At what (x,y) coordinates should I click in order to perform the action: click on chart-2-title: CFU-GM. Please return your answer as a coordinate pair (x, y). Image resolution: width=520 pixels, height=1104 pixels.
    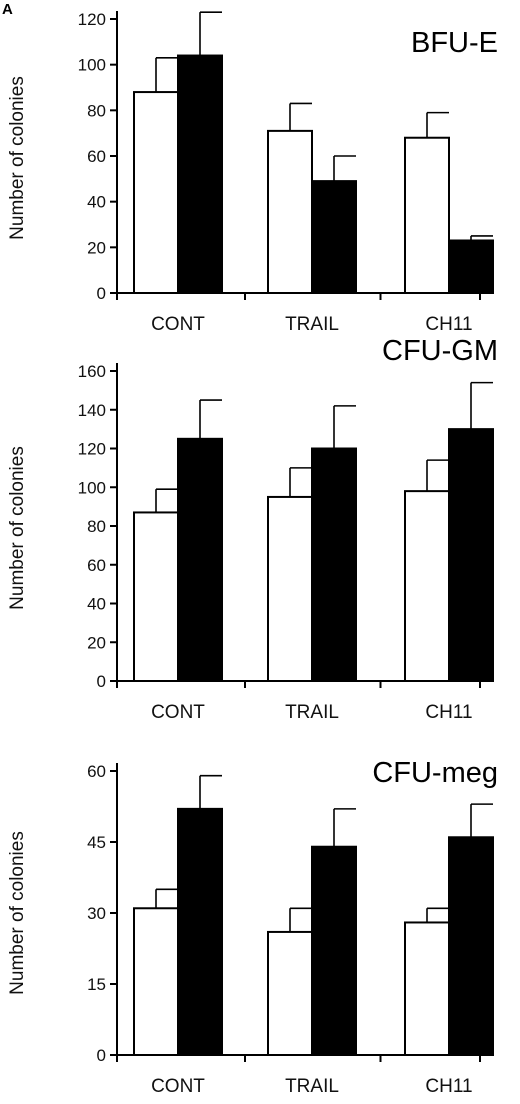
    Looking at the image, I should click on (440, 351).